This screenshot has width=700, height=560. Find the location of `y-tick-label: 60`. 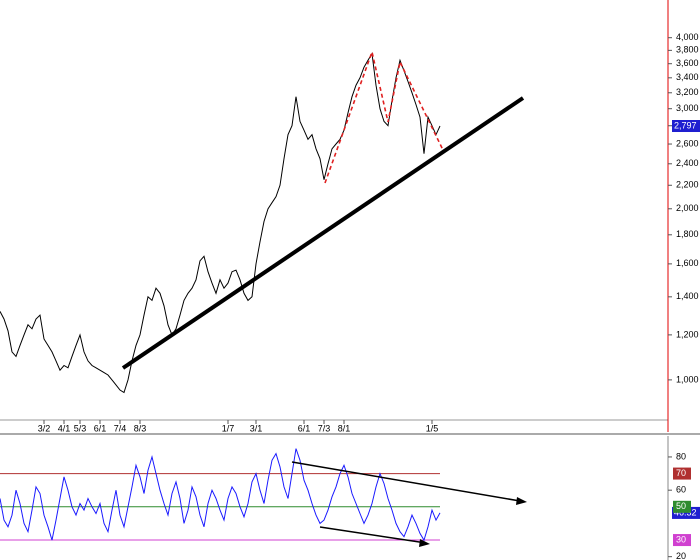

y-tick-label: 60 is located at coordinates (681, 490).